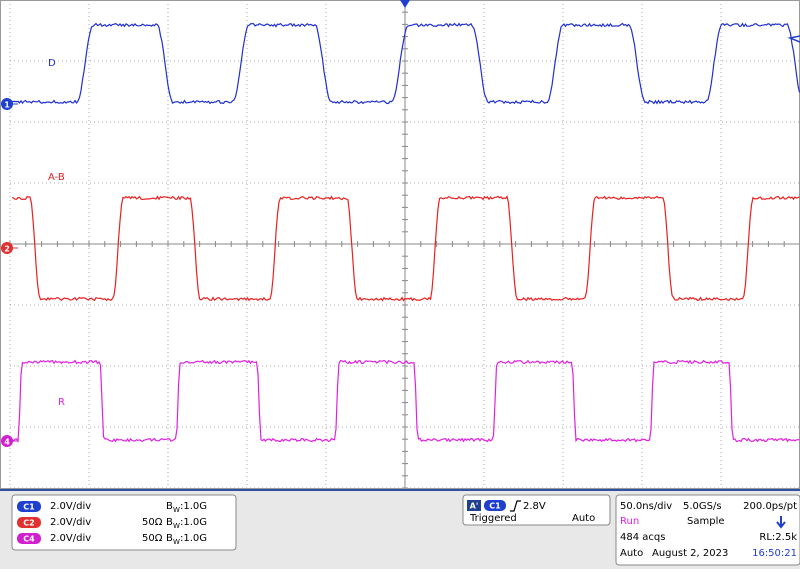  I want to click on channel-badge-label: C4, so click(29, 539).